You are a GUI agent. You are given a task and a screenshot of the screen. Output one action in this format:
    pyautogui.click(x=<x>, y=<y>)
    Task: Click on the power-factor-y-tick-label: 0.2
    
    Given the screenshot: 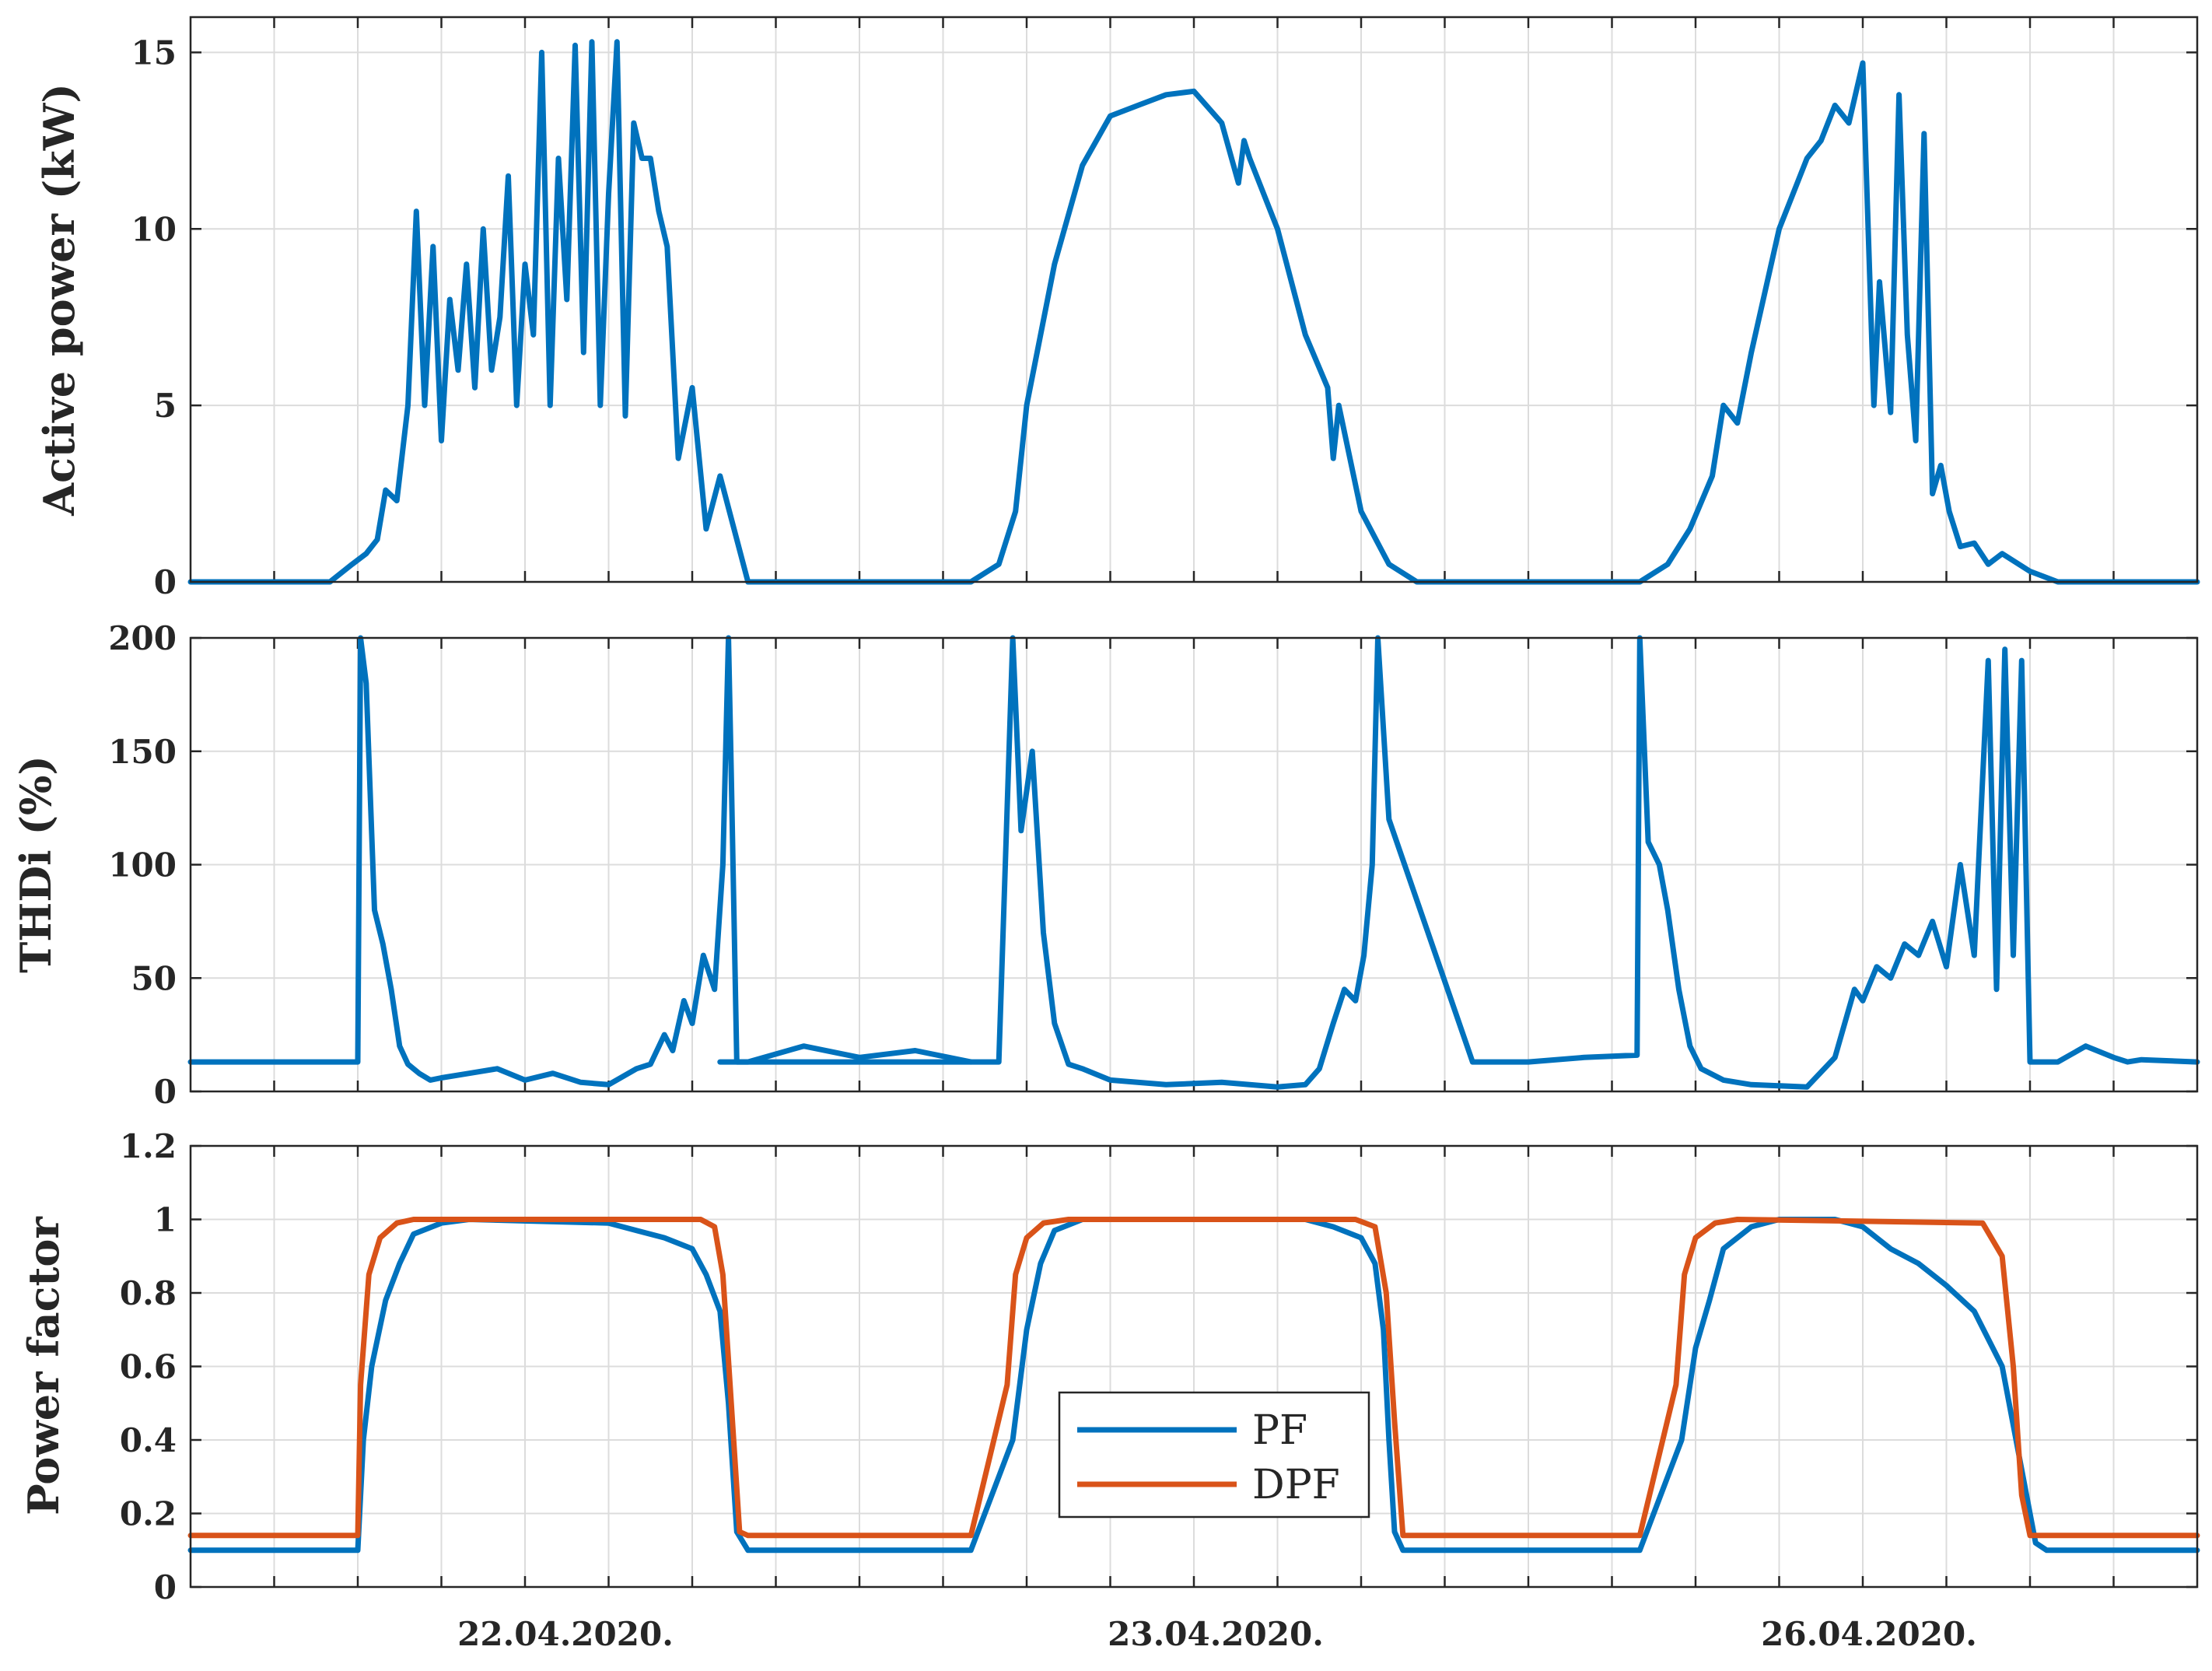 What is the action you would take?
    pyautogui.click(x=149, y=1514)
    